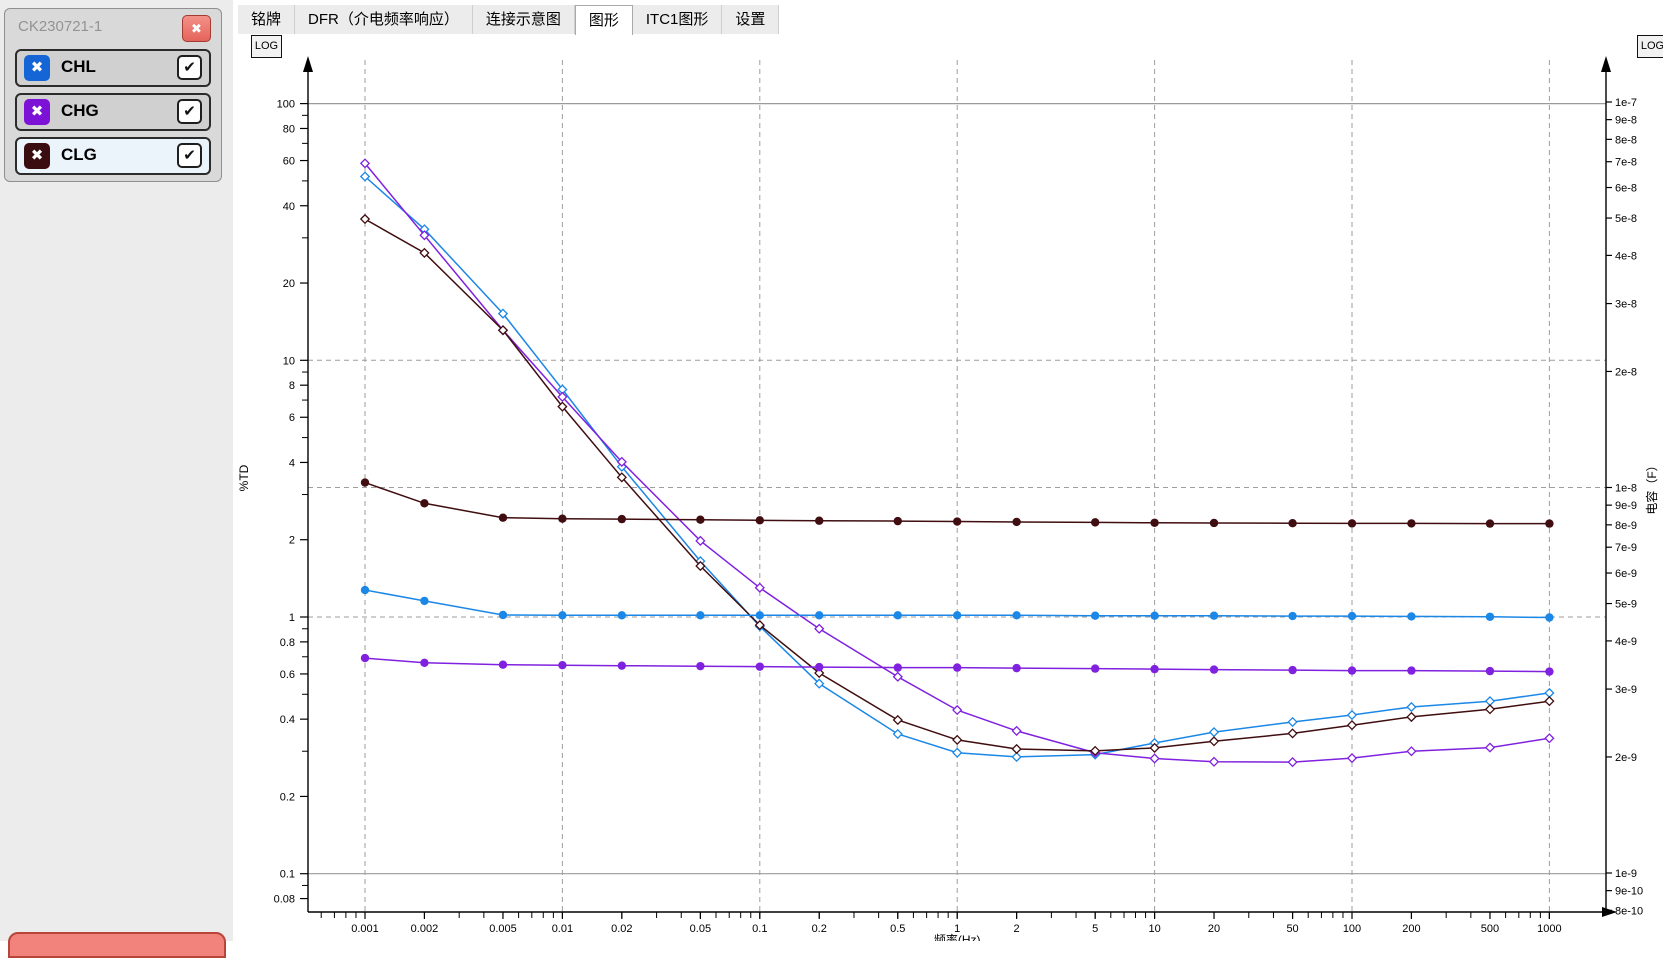 The width and height of the screenshot is (1663, 958). What do you see at coordinates (1629, 892) in the screenshot?
I see `y-right-tick-label: 9e-10` at bounding box center [1629, 892].